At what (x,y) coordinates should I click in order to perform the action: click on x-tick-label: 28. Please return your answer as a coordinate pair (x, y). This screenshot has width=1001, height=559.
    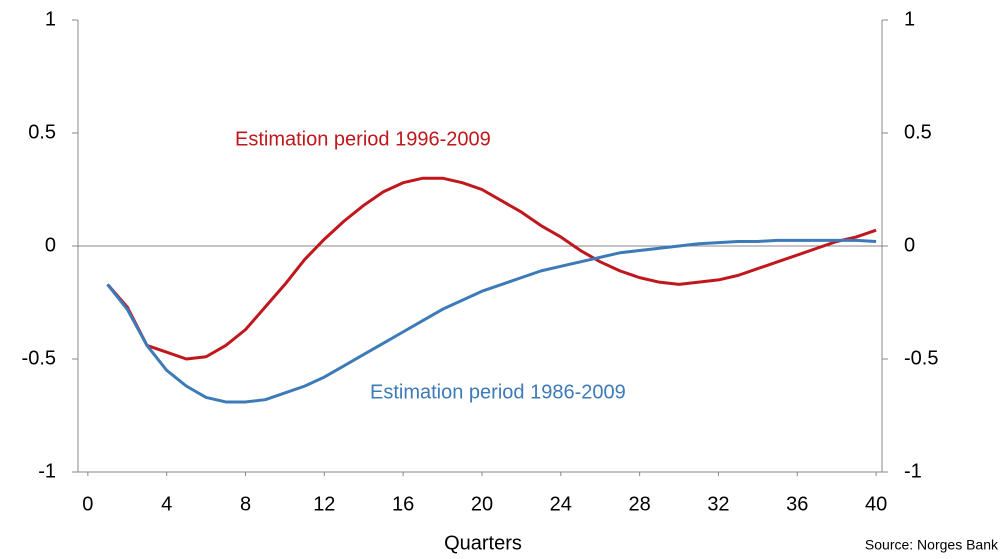
    Looking at the image, I should click on (639, 504).